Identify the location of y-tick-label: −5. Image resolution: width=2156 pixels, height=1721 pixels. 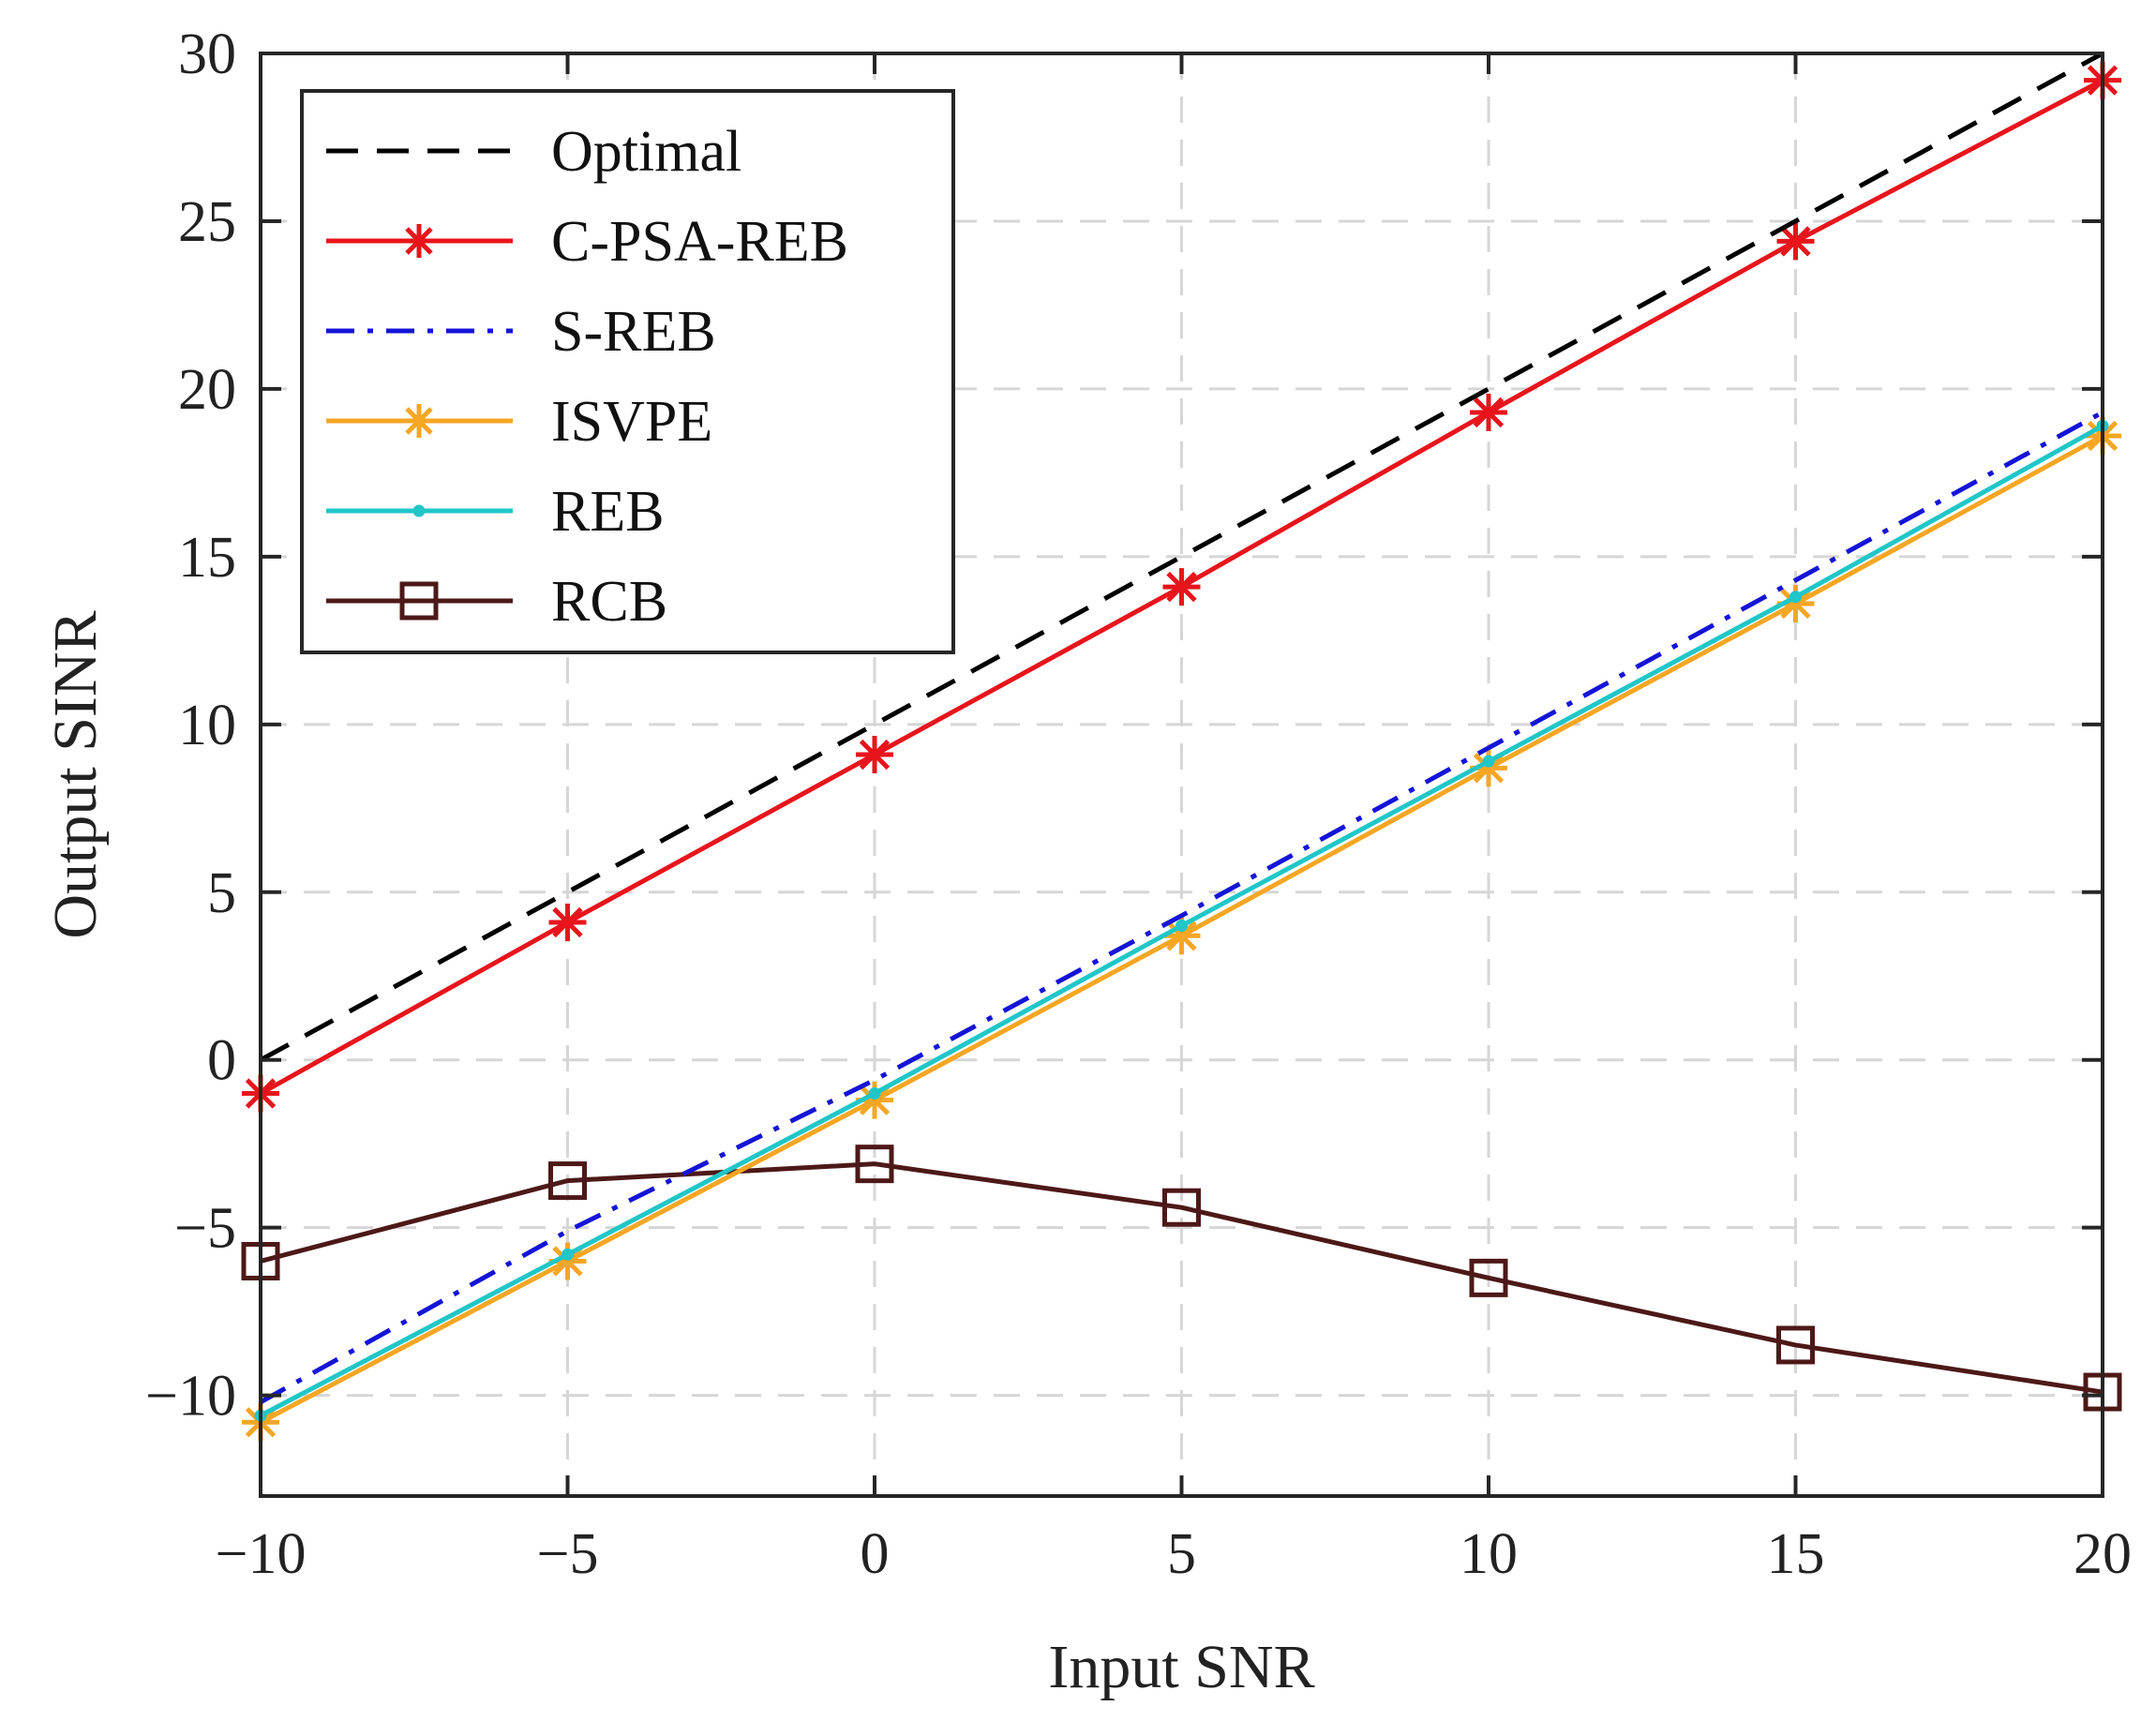
(205, 1229).